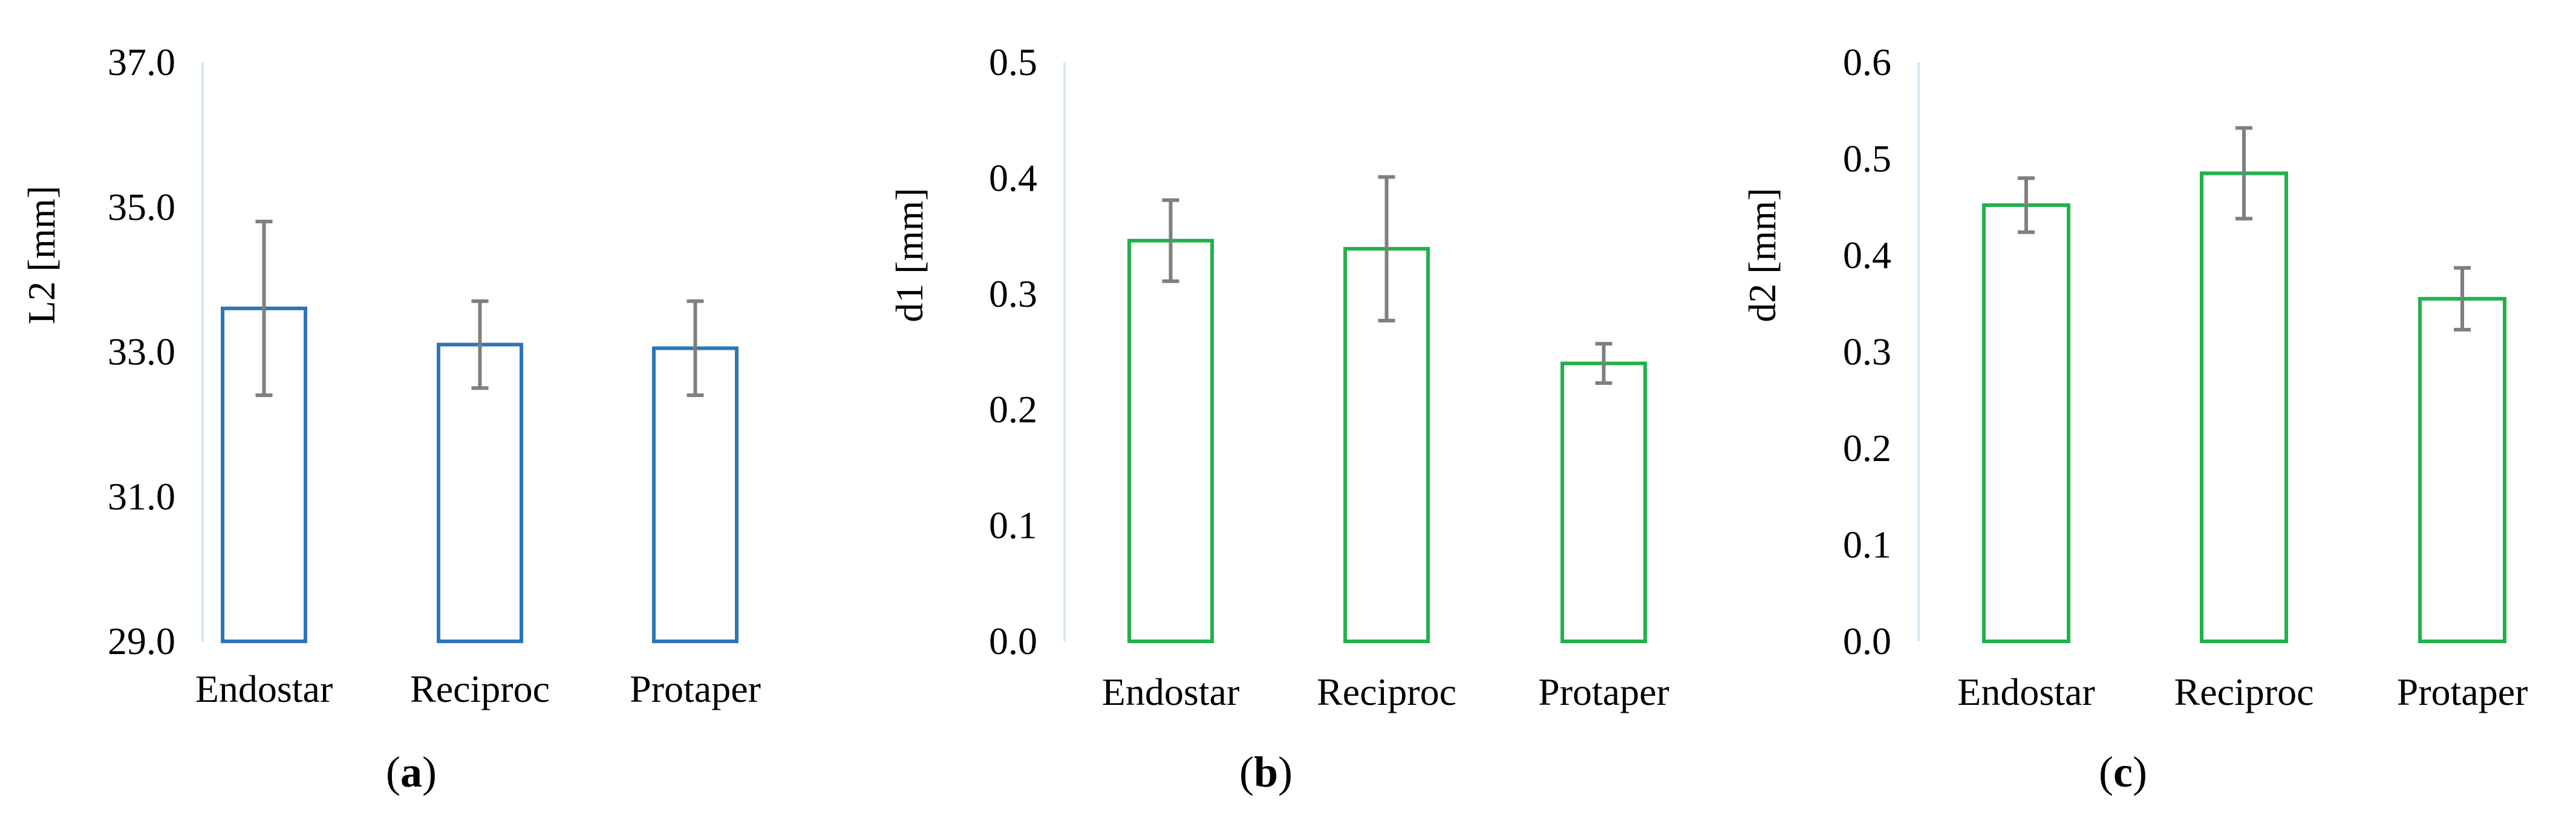 This screenshot has height=815, width=2576. I want to click on y-tick-label: 31.0, so click(141, 496).